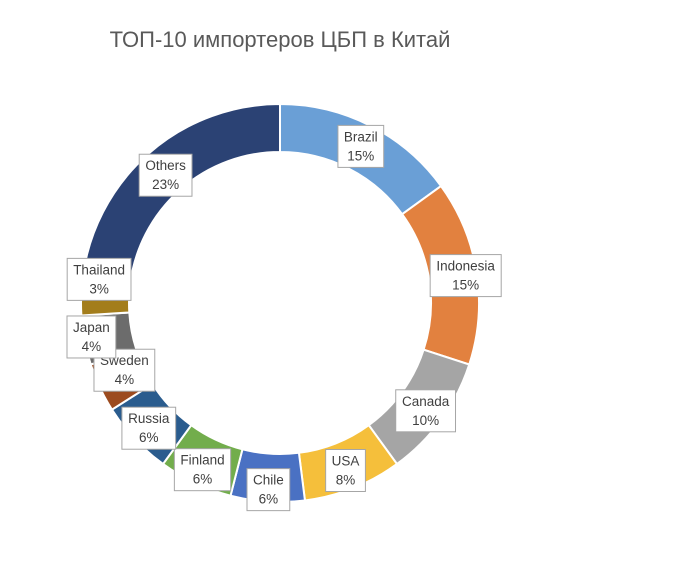  I want to click on label-box-brazil, so click(361, 146).